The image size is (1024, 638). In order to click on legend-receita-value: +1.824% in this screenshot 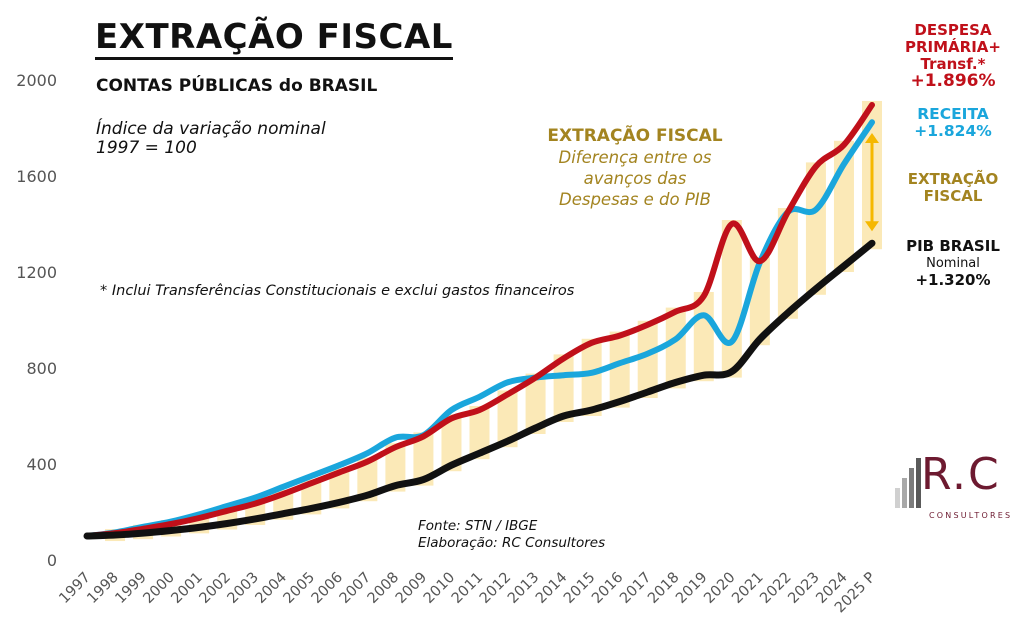, I will do `click(953, 131)`.